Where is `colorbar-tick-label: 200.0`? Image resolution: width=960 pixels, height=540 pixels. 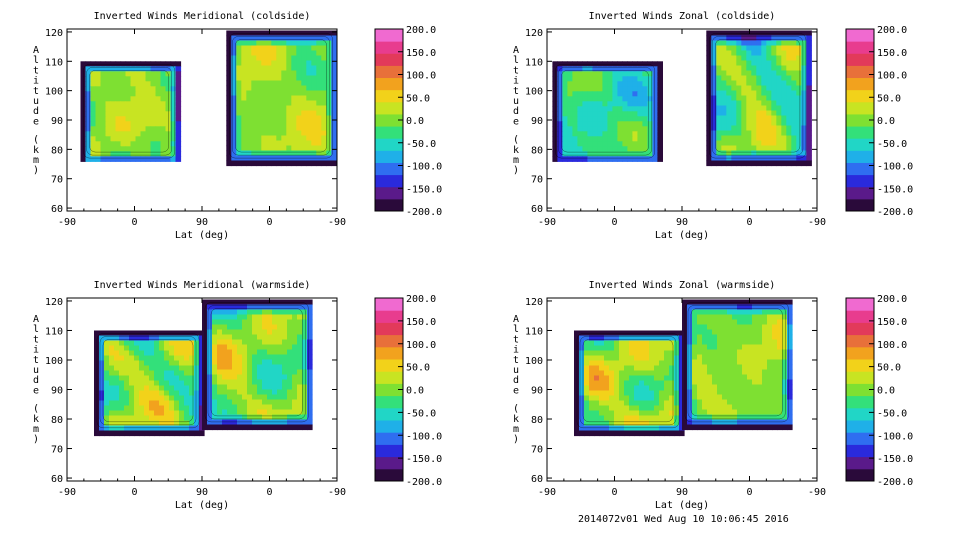
colorbar-tick-label: 200.0 is located at coordinates (892, 299).